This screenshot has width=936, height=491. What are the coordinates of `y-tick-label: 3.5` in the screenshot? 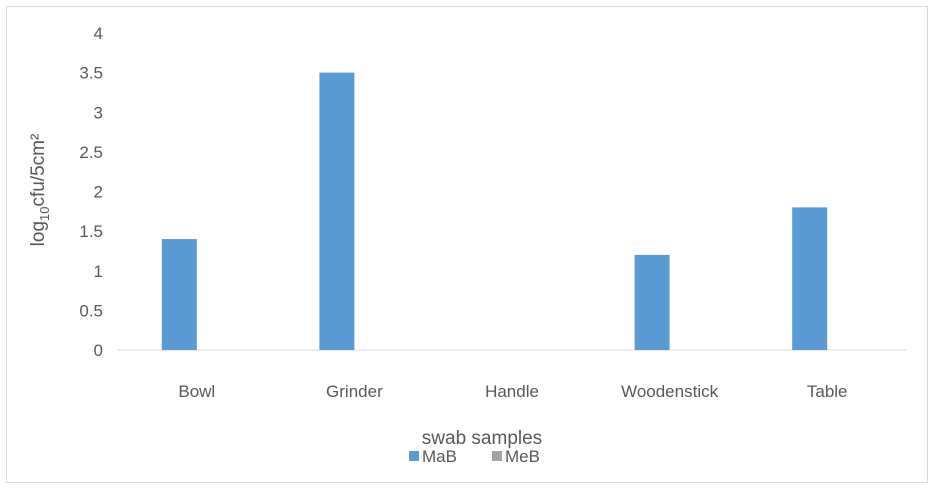 It's located at (91, 73).